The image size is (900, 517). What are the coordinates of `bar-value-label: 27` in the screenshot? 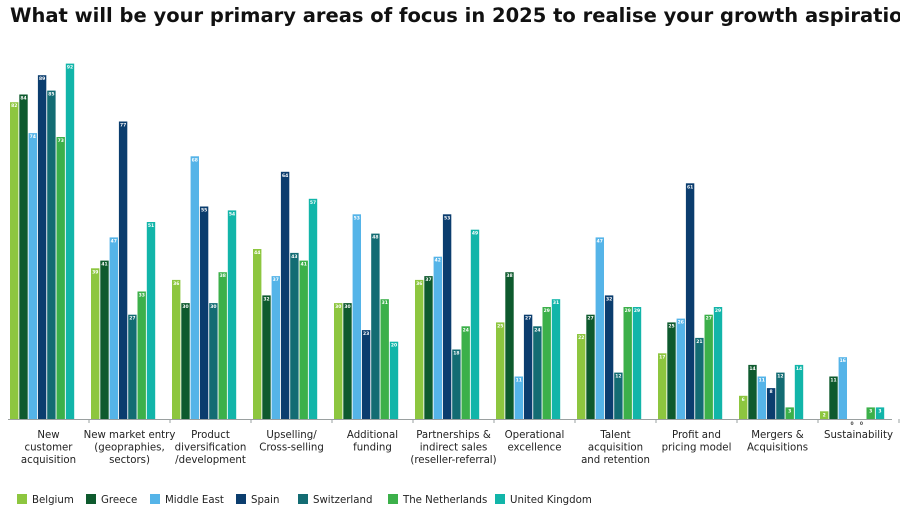 It's located at (590, 319).